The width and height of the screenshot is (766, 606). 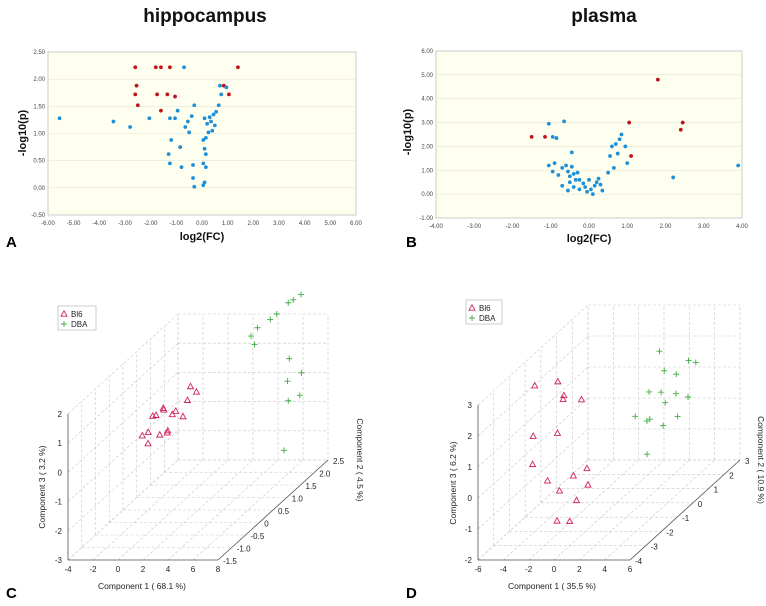 I want to click on c-xtick-label: 0, so click(x=118, y=569).